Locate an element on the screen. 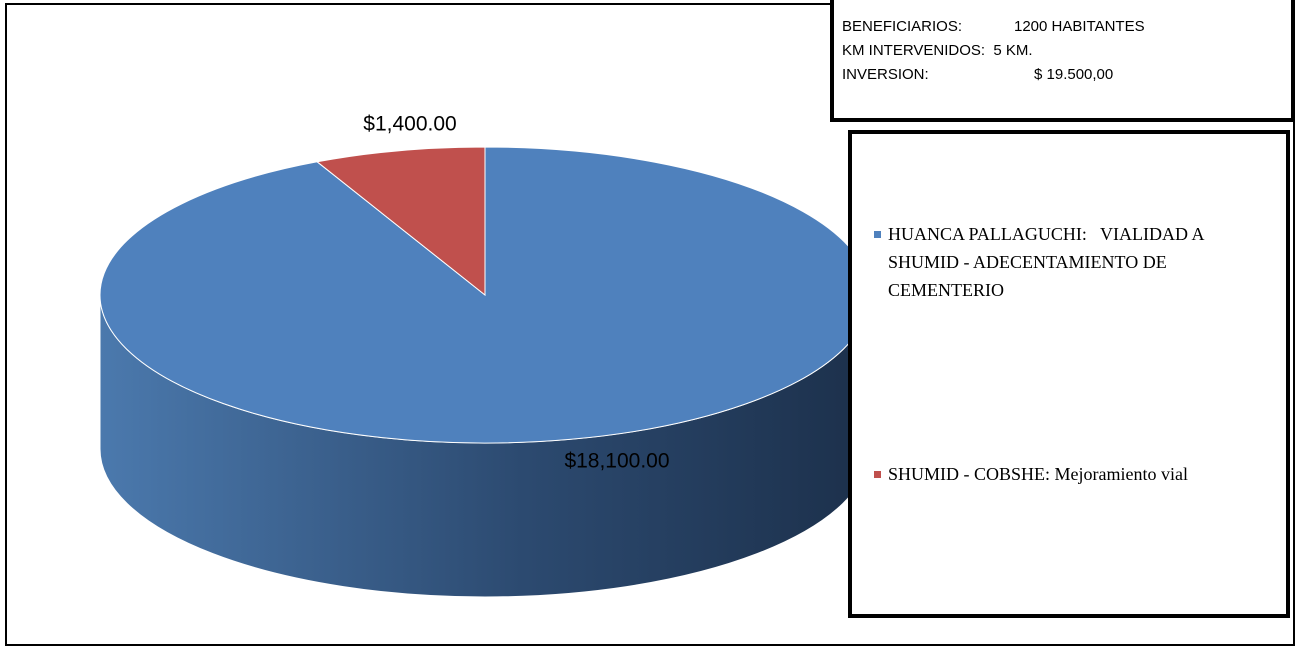 The width and height of the screenshot is (1303, 651). slice is located at coordinates (400, 221).